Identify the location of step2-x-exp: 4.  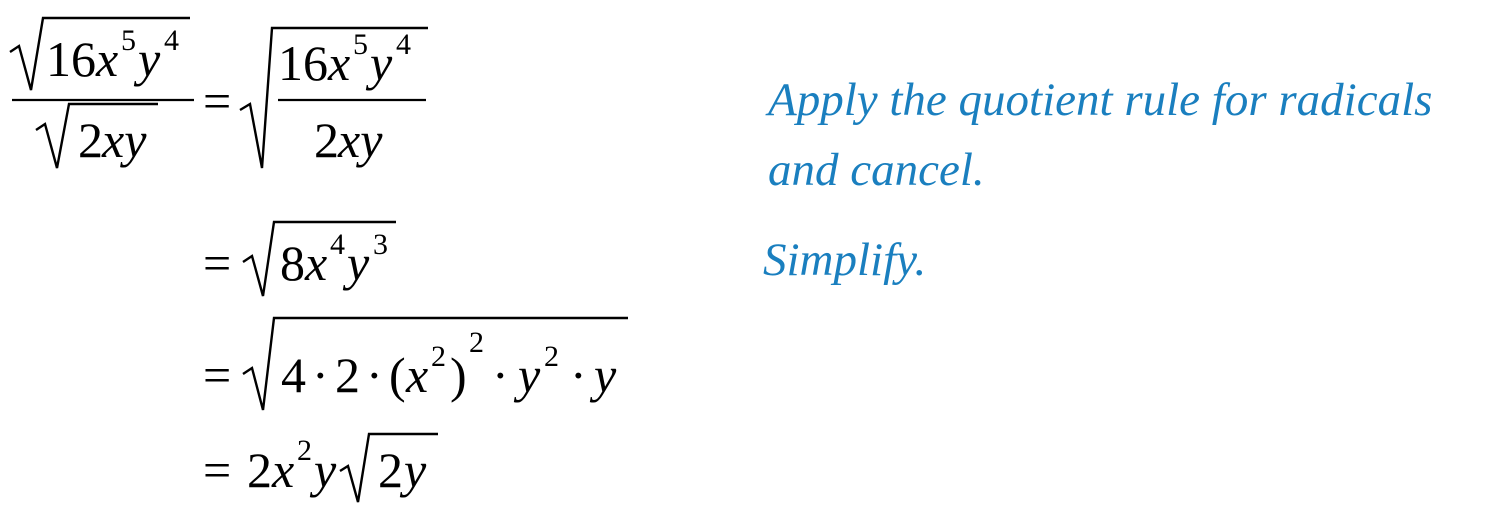
(337, 244).